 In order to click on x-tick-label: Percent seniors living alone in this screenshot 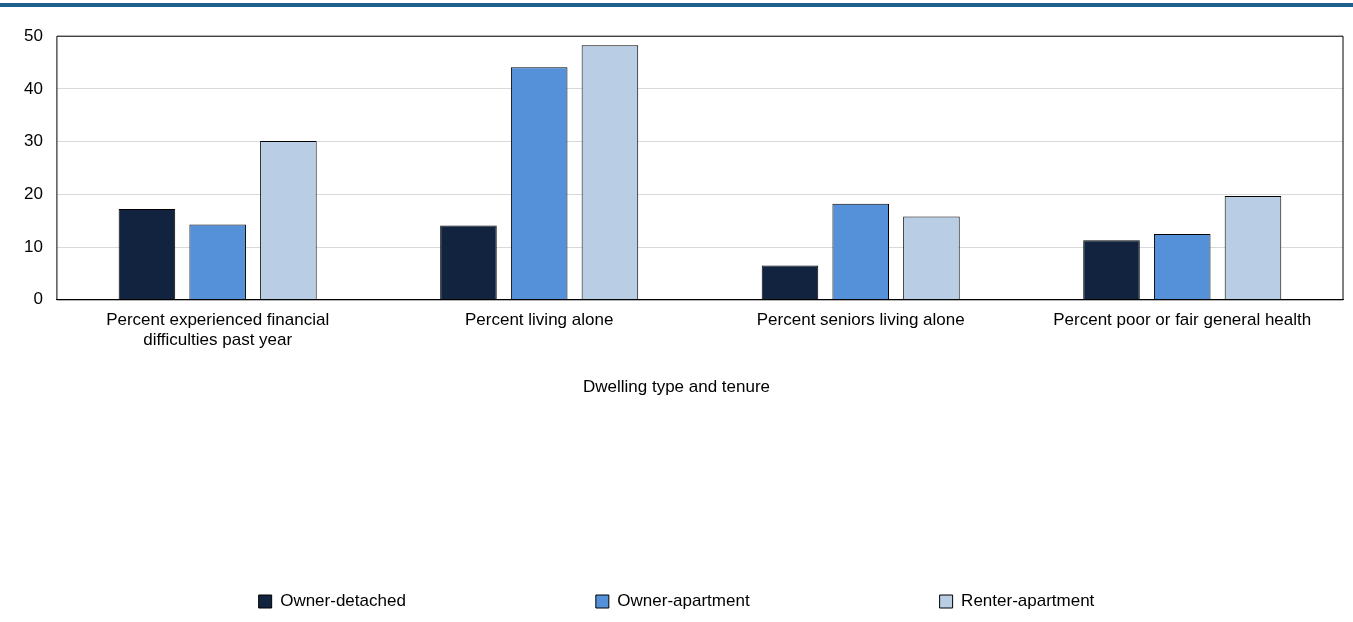, I will do `click(860, 319)`.